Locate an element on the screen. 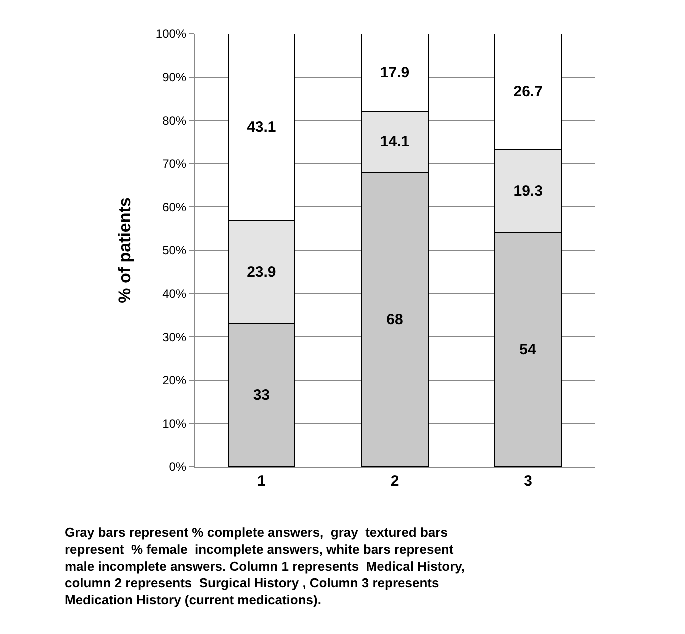  y-tick-label: 0% is located at coordinates (178, 467).